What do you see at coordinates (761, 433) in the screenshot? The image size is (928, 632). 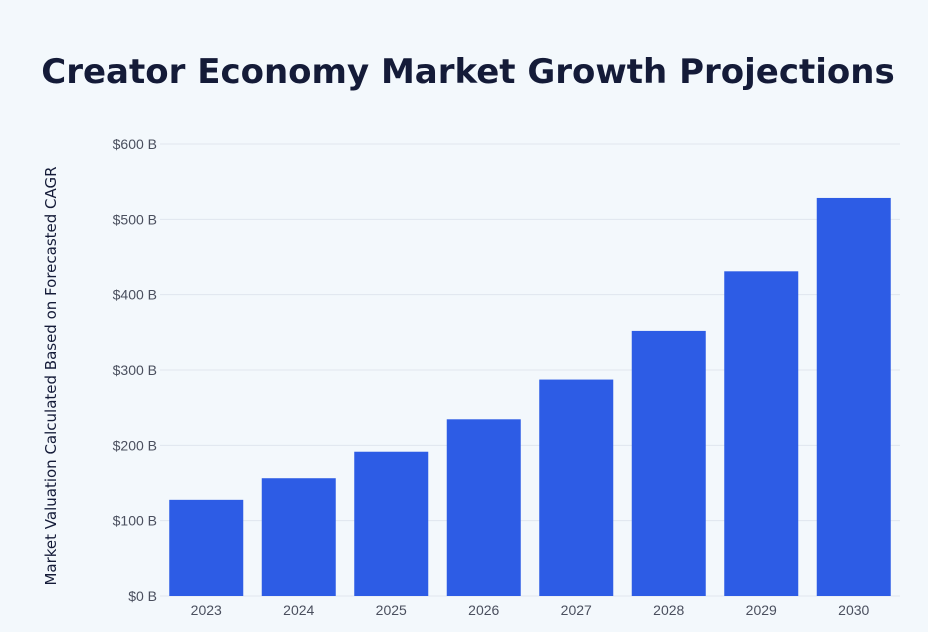 I see `bar-2029` at bounding box center [761, 433].